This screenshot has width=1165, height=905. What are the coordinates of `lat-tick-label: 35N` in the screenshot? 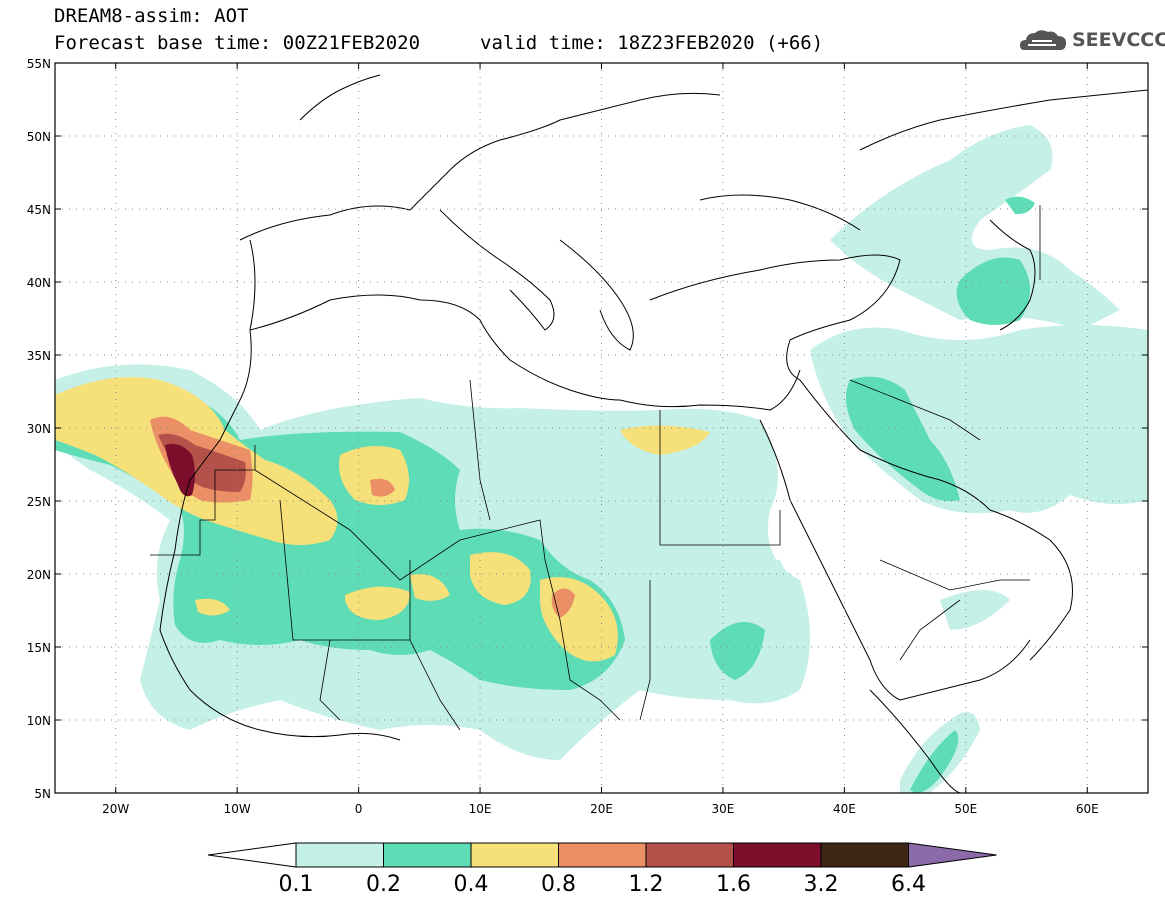 It's located at (39, 356).